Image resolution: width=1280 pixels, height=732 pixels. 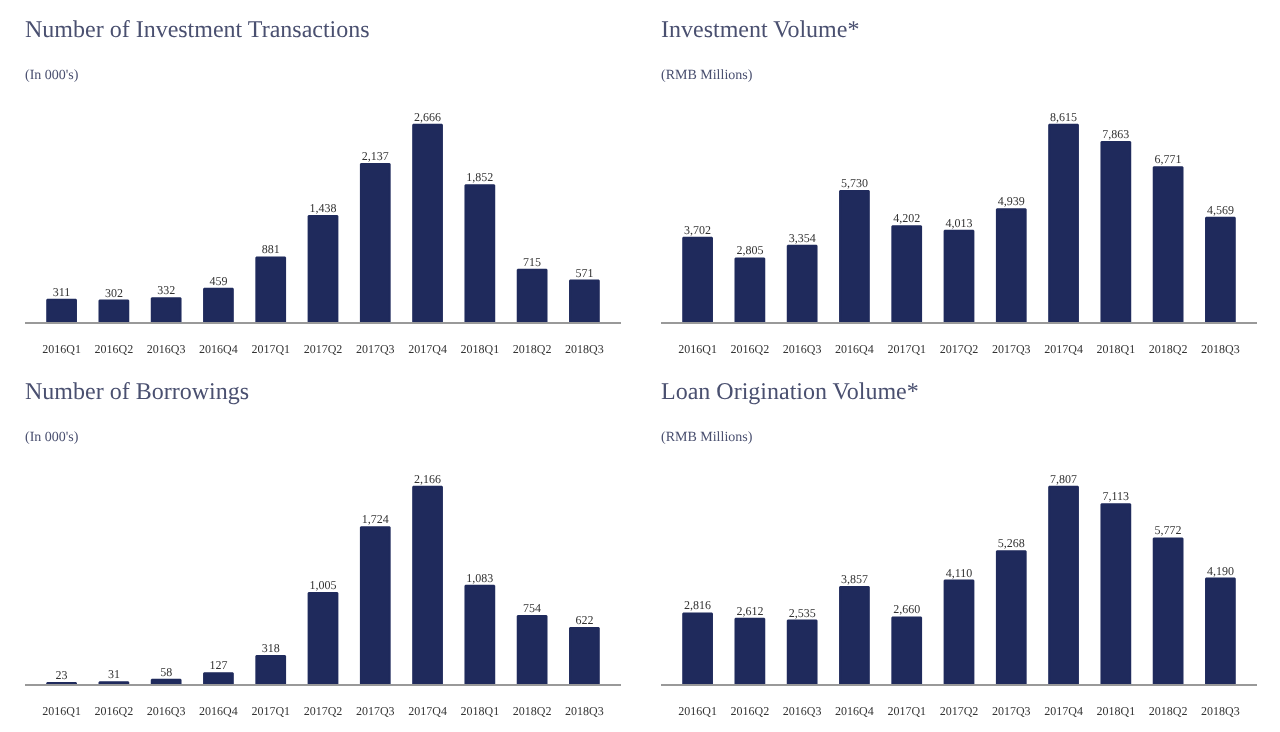 What do you see at coordinates (137, 391) in the screenshot?
I see `chart-title: Number of Borrowings` at bounding box center [137, 391].